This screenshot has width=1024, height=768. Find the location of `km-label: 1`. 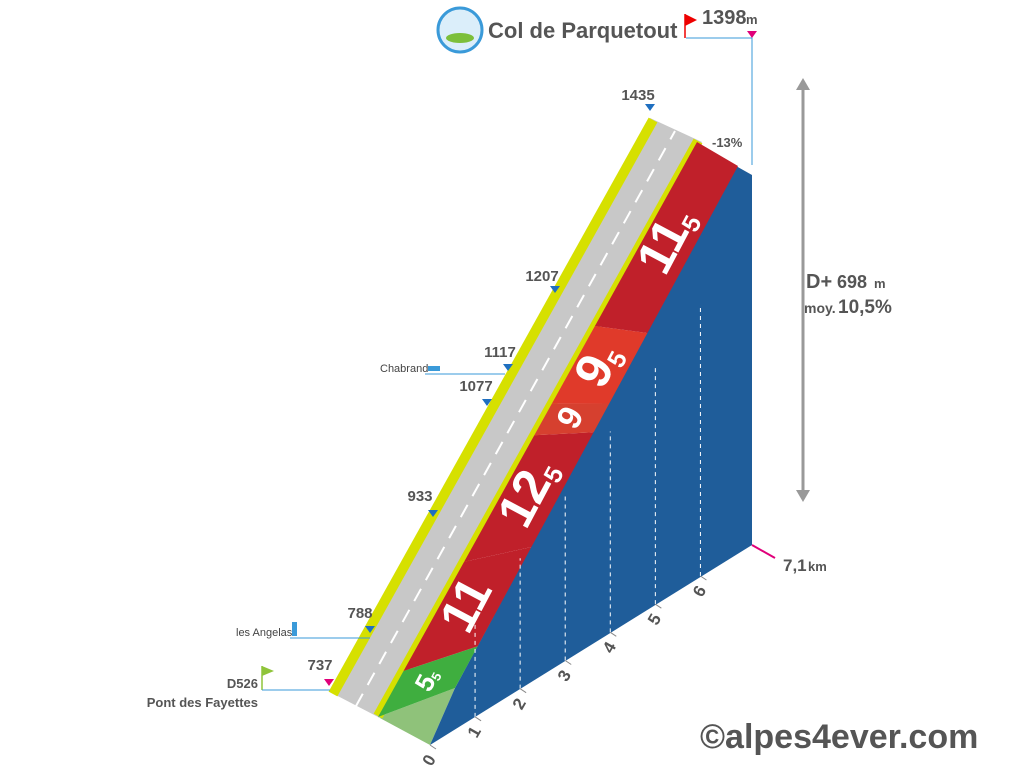

km-label: 1 is located at coordinates (474, 732).